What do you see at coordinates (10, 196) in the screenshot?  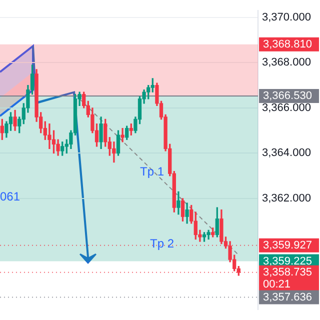 I see `annotation: 061` at bounding box center [10, 196].